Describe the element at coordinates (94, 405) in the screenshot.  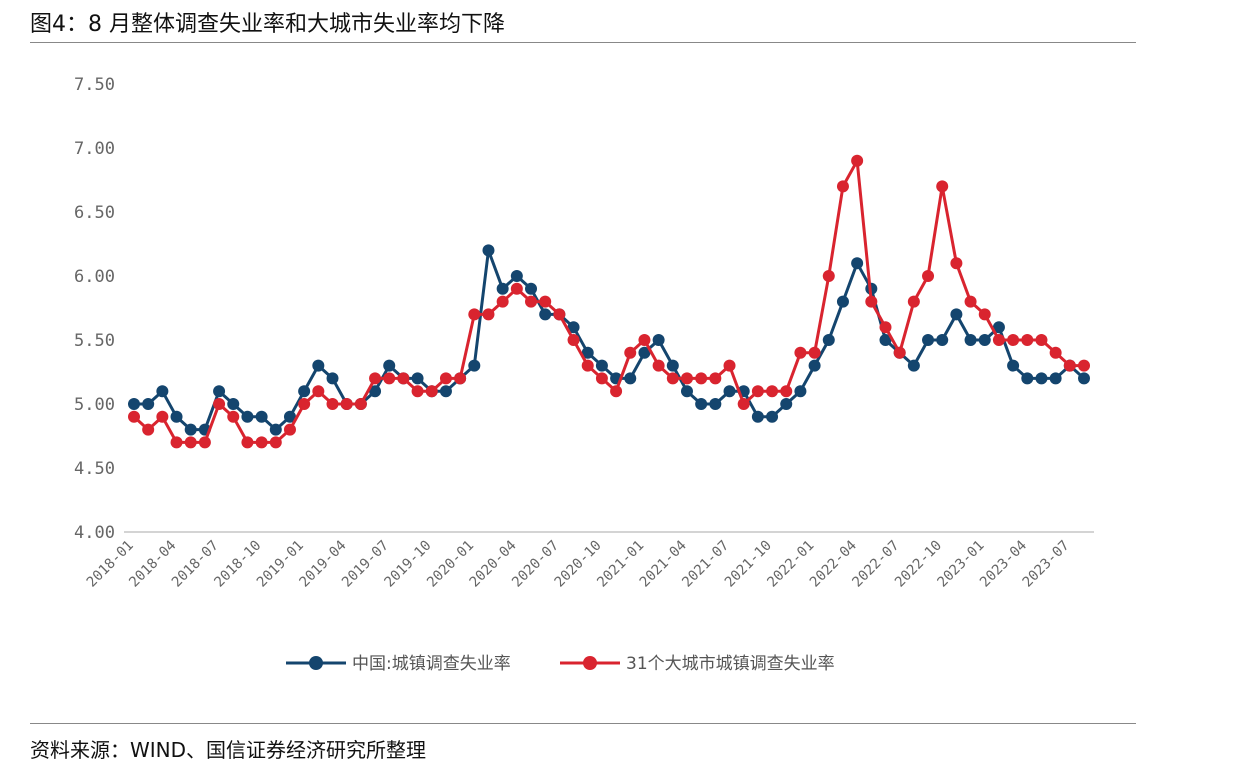
I see `y-tick-label: 5.00` at that location.